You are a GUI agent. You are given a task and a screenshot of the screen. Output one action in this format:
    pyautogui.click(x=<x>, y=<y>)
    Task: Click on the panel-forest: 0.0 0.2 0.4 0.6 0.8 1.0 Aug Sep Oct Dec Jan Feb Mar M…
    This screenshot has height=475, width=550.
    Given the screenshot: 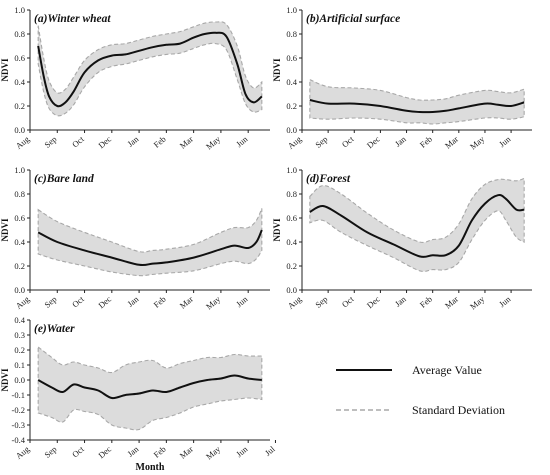 What is the action you would take?
    pyautogui.click(x=402, y=238)
    